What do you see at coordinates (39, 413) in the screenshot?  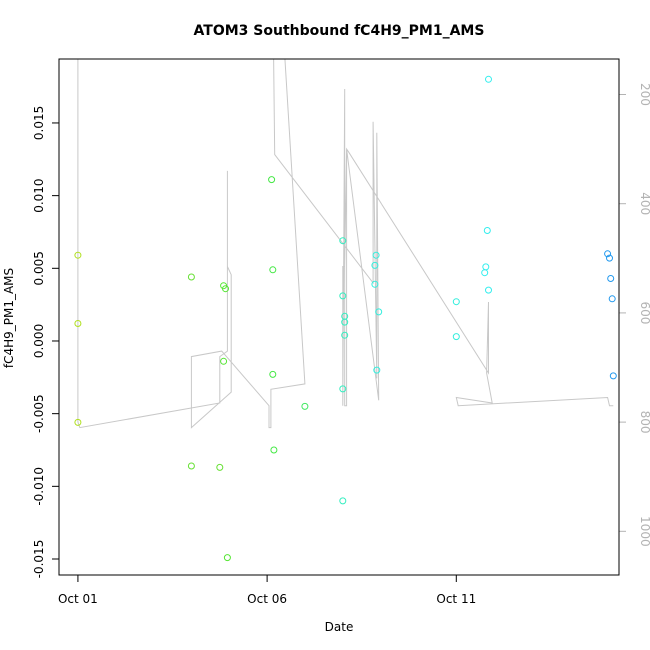 I see `y-tick-label: -0.005` at bounding box center [39, 413].